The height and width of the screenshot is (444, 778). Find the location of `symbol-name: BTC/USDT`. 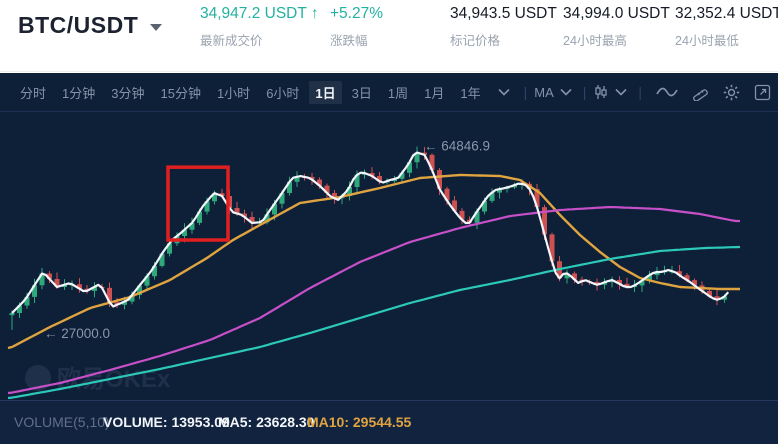

symbol-name: BTC/USDT is located at coordinates (78, 25).